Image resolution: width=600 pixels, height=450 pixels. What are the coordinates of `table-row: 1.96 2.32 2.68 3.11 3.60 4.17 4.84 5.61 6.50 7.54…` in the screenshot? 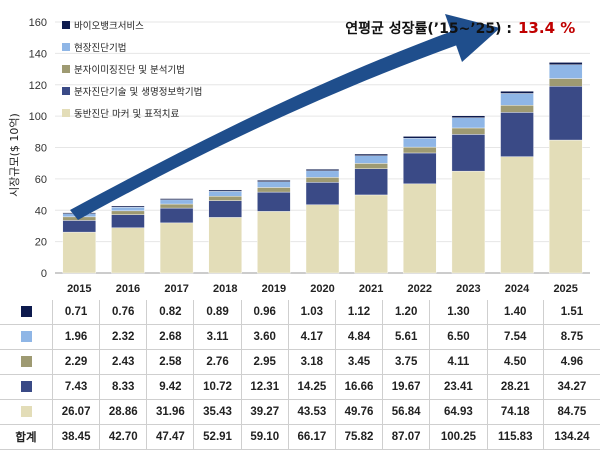 It's located at (300, 337).